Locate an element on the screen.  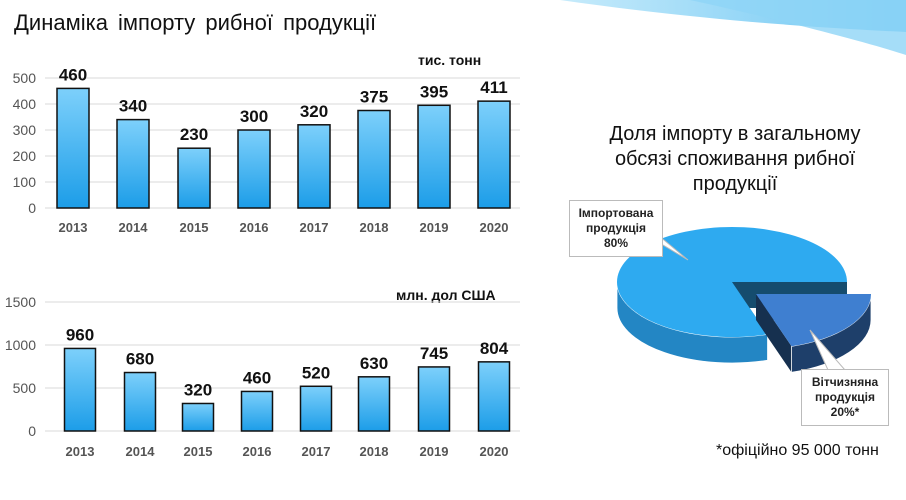
callout-imported: Імпортована продукція 80% is located at coordinates (616, 228).